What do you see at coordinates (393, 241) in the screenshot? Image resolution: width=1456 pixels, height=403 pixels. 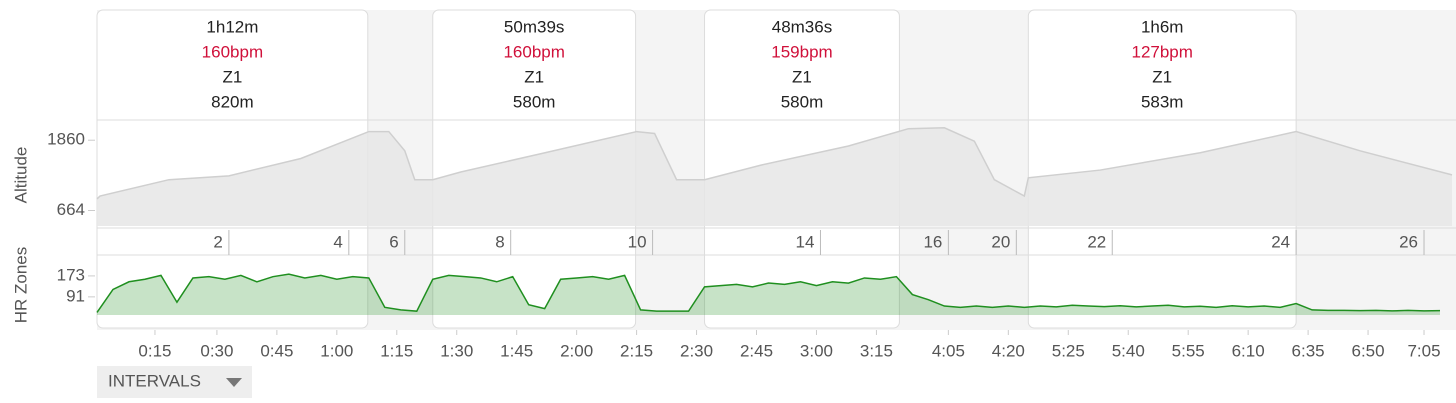 I see `distance-tick-label: 6` at bounding box center [393, 241].